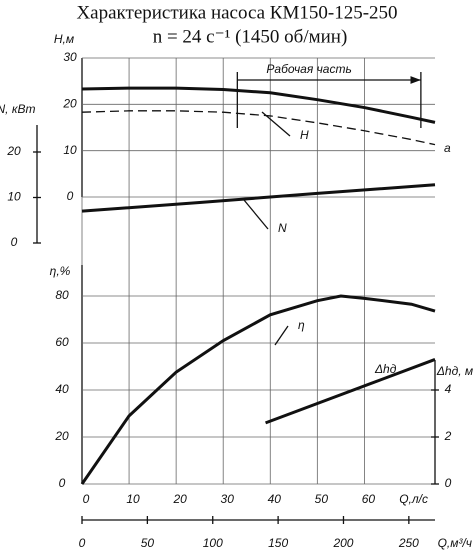  I want to click on curve-label: Δhд, so click(385, 369).